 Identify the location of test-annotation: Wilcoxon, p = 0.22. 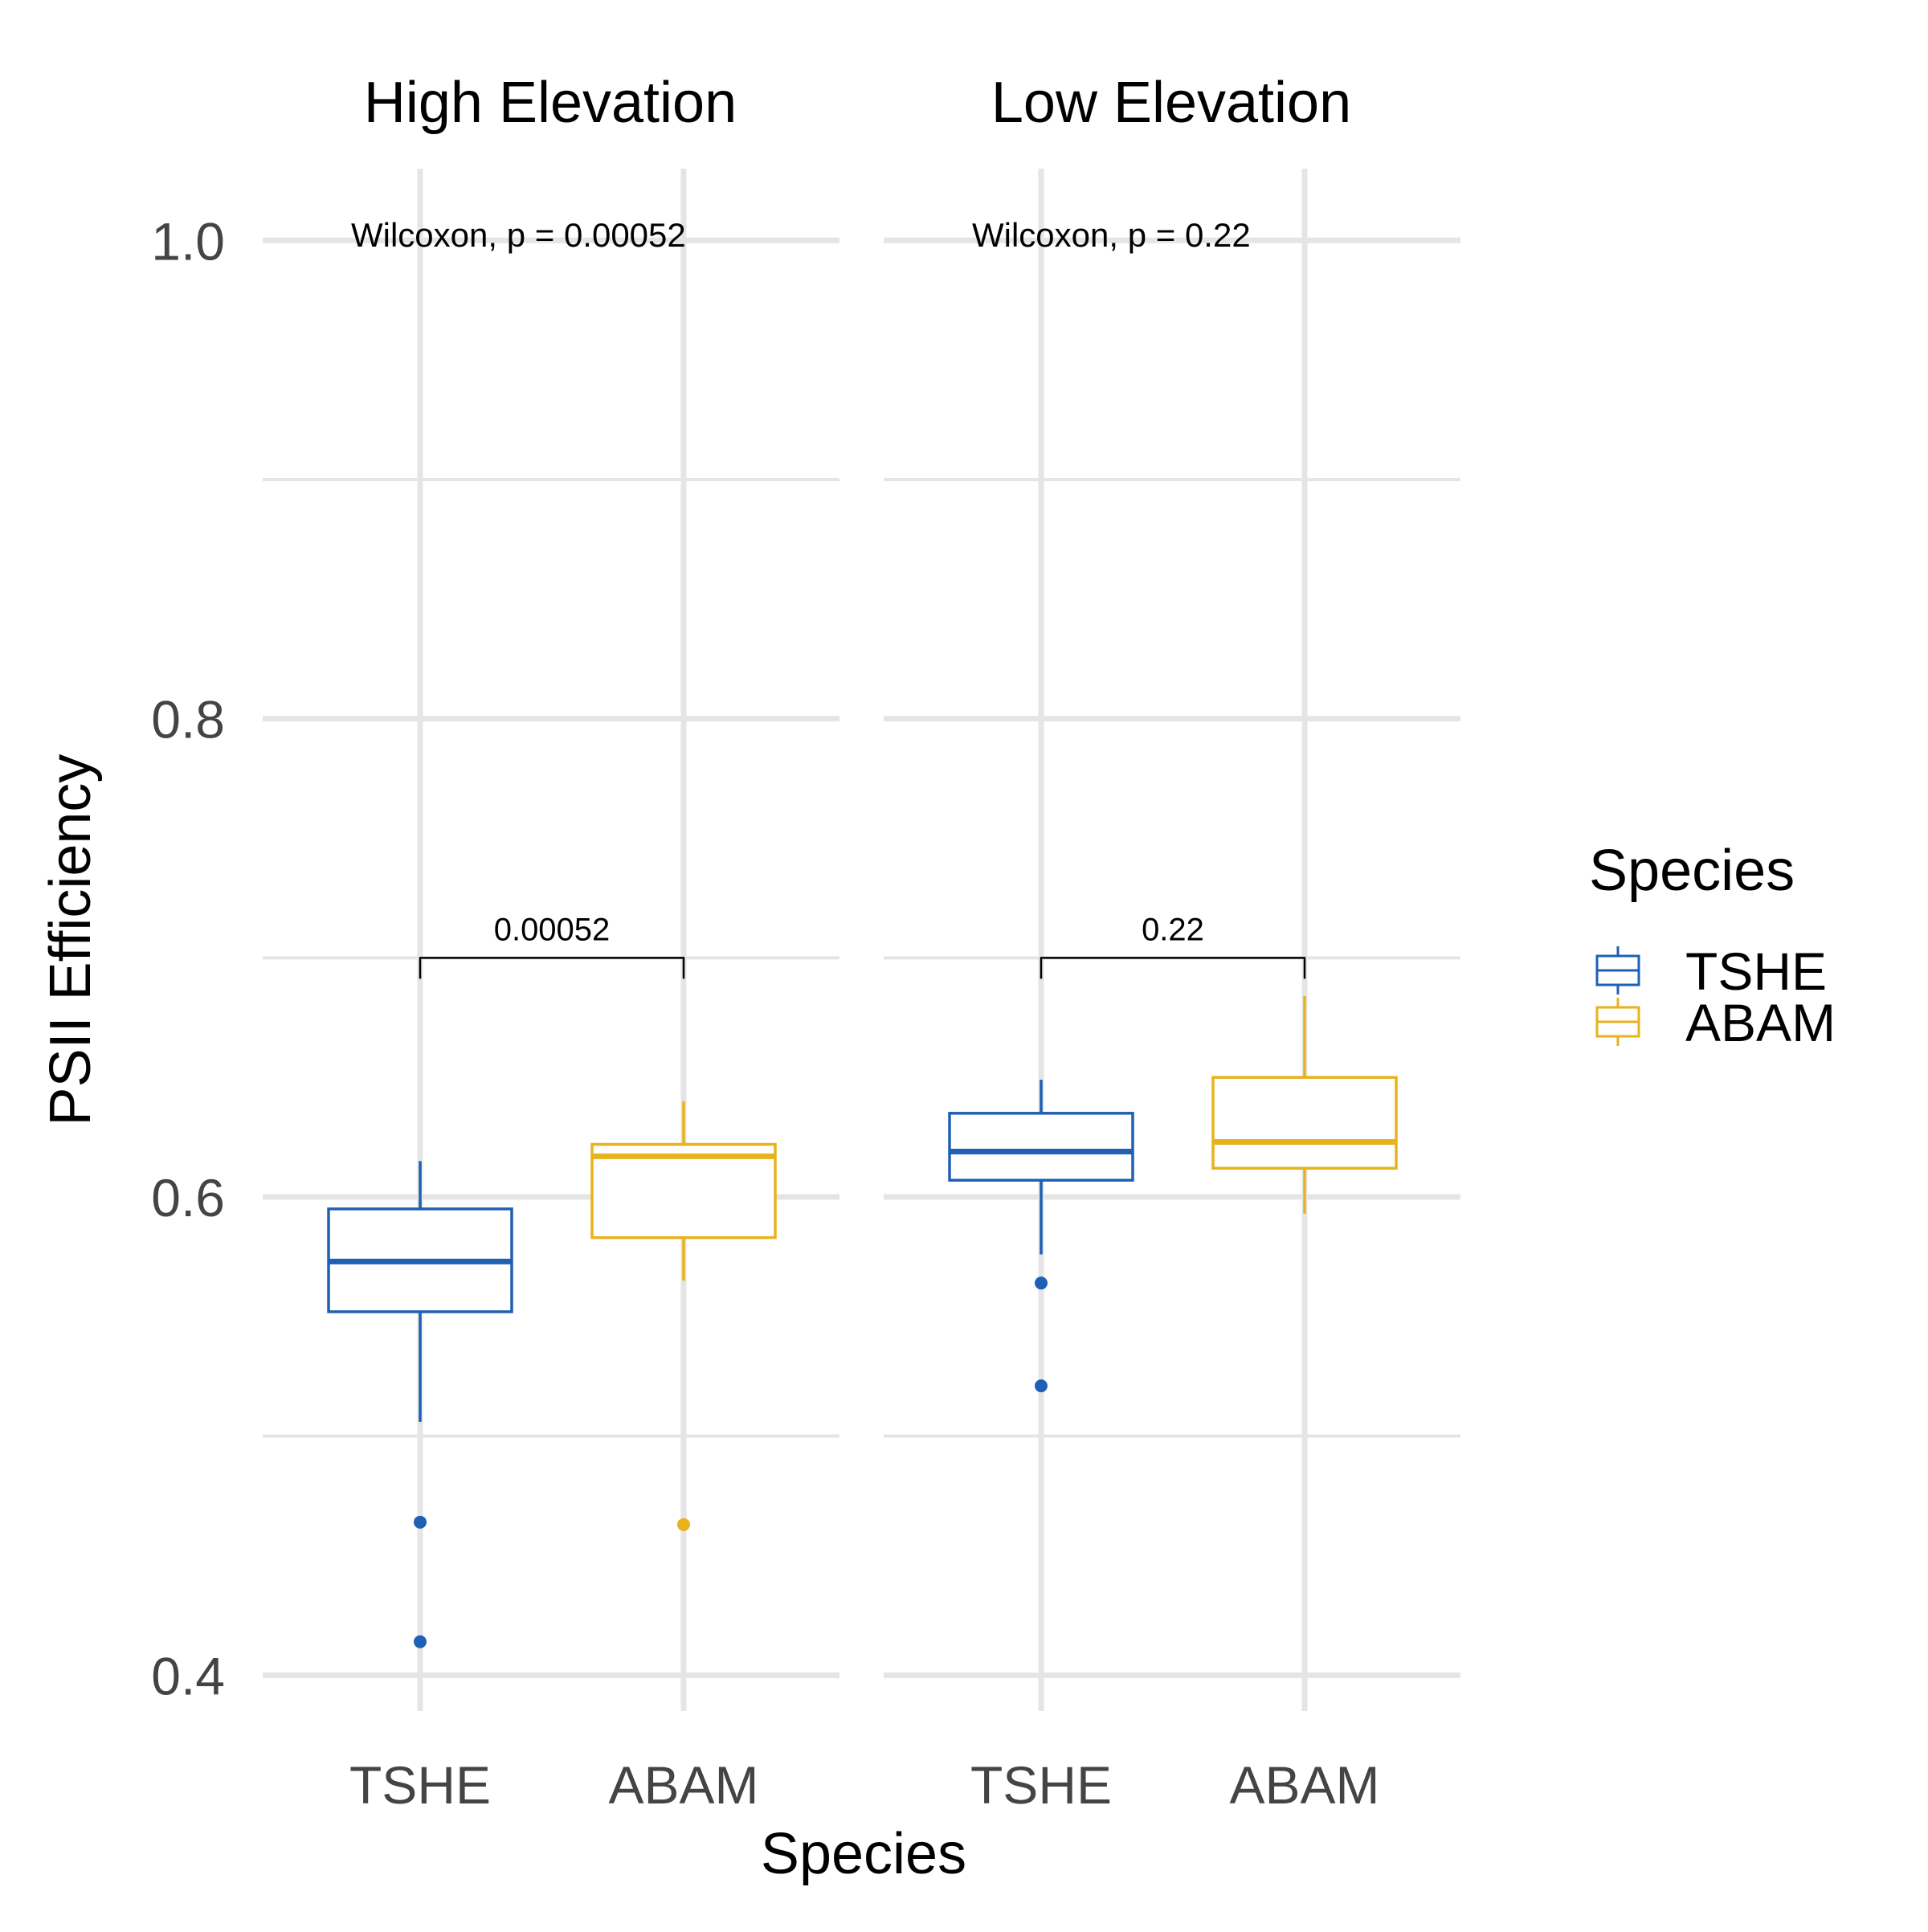
(1111, 235).